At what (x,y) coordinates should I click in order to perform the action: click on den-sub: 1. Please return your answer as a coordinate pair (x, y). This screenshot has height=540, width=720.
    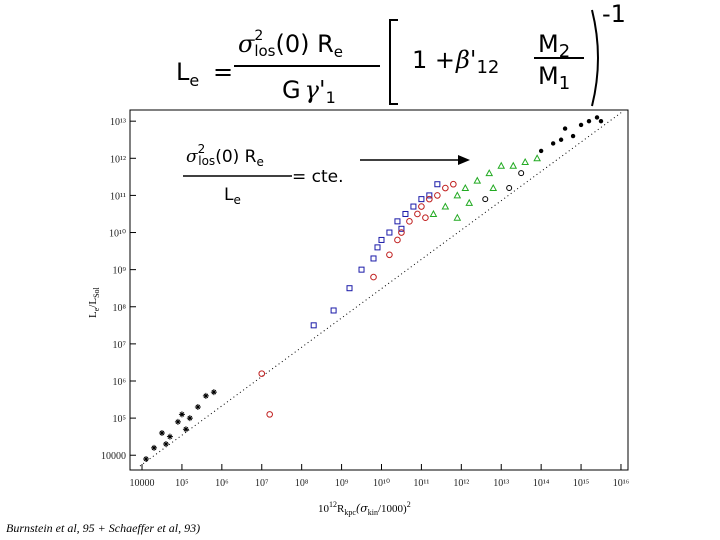
    Looking at the image, I should click on (331, 97).